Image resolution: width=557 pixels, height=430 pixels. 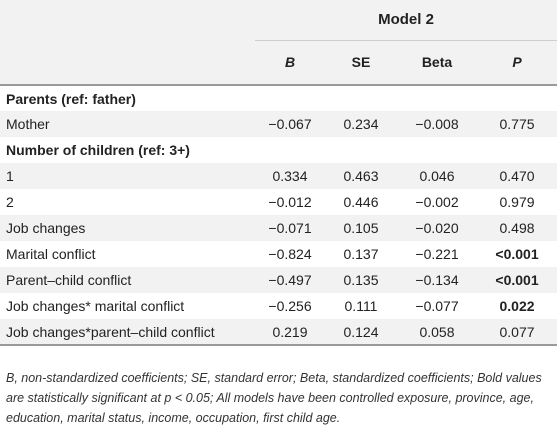 What do you see at coordinates (98, 150) in the screenshot?
I see `section-label: Number of children (ref: 3+)` at bounding box center [98, 150].